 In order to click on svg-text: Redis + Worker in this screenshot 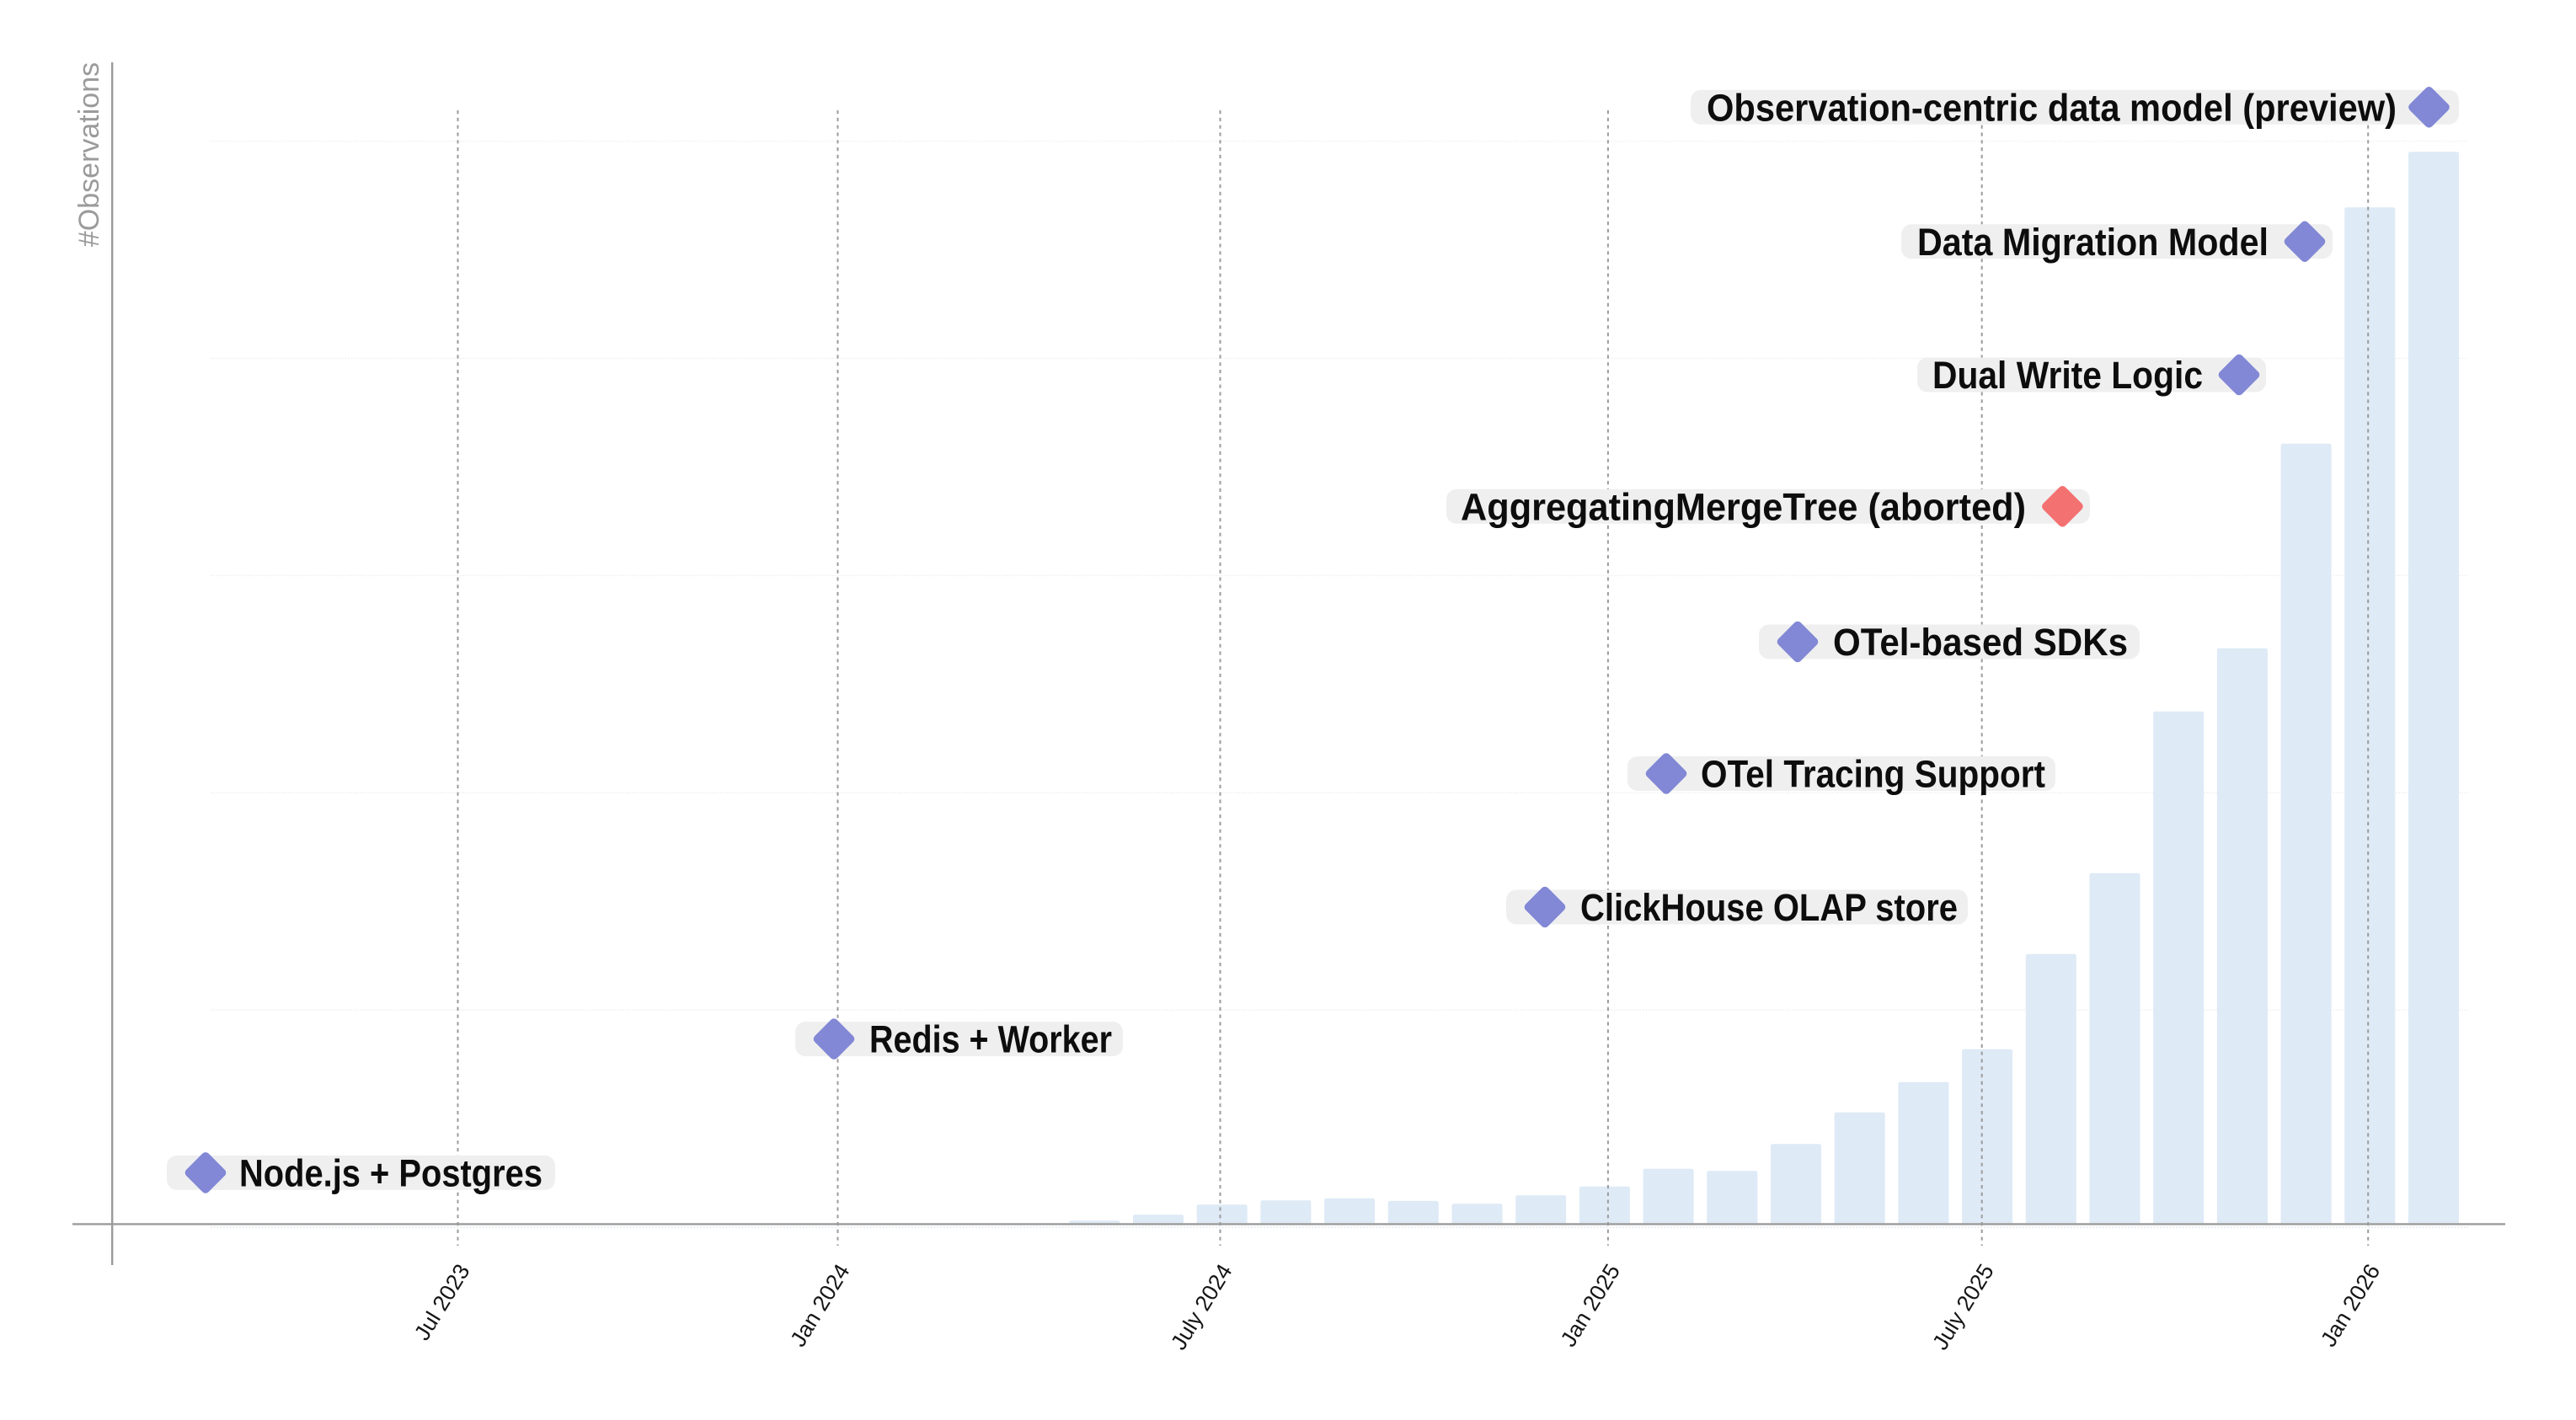, I will do `click(990, 1039)`.